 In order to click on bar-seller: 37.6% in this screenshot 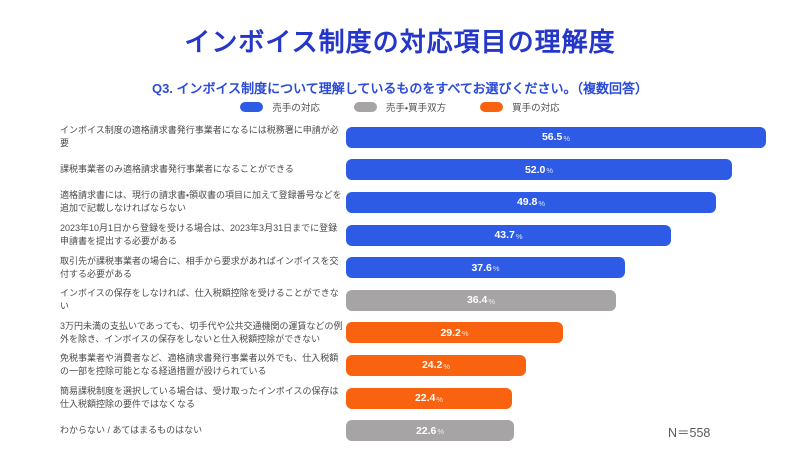, I will do `click(485, 268)`.